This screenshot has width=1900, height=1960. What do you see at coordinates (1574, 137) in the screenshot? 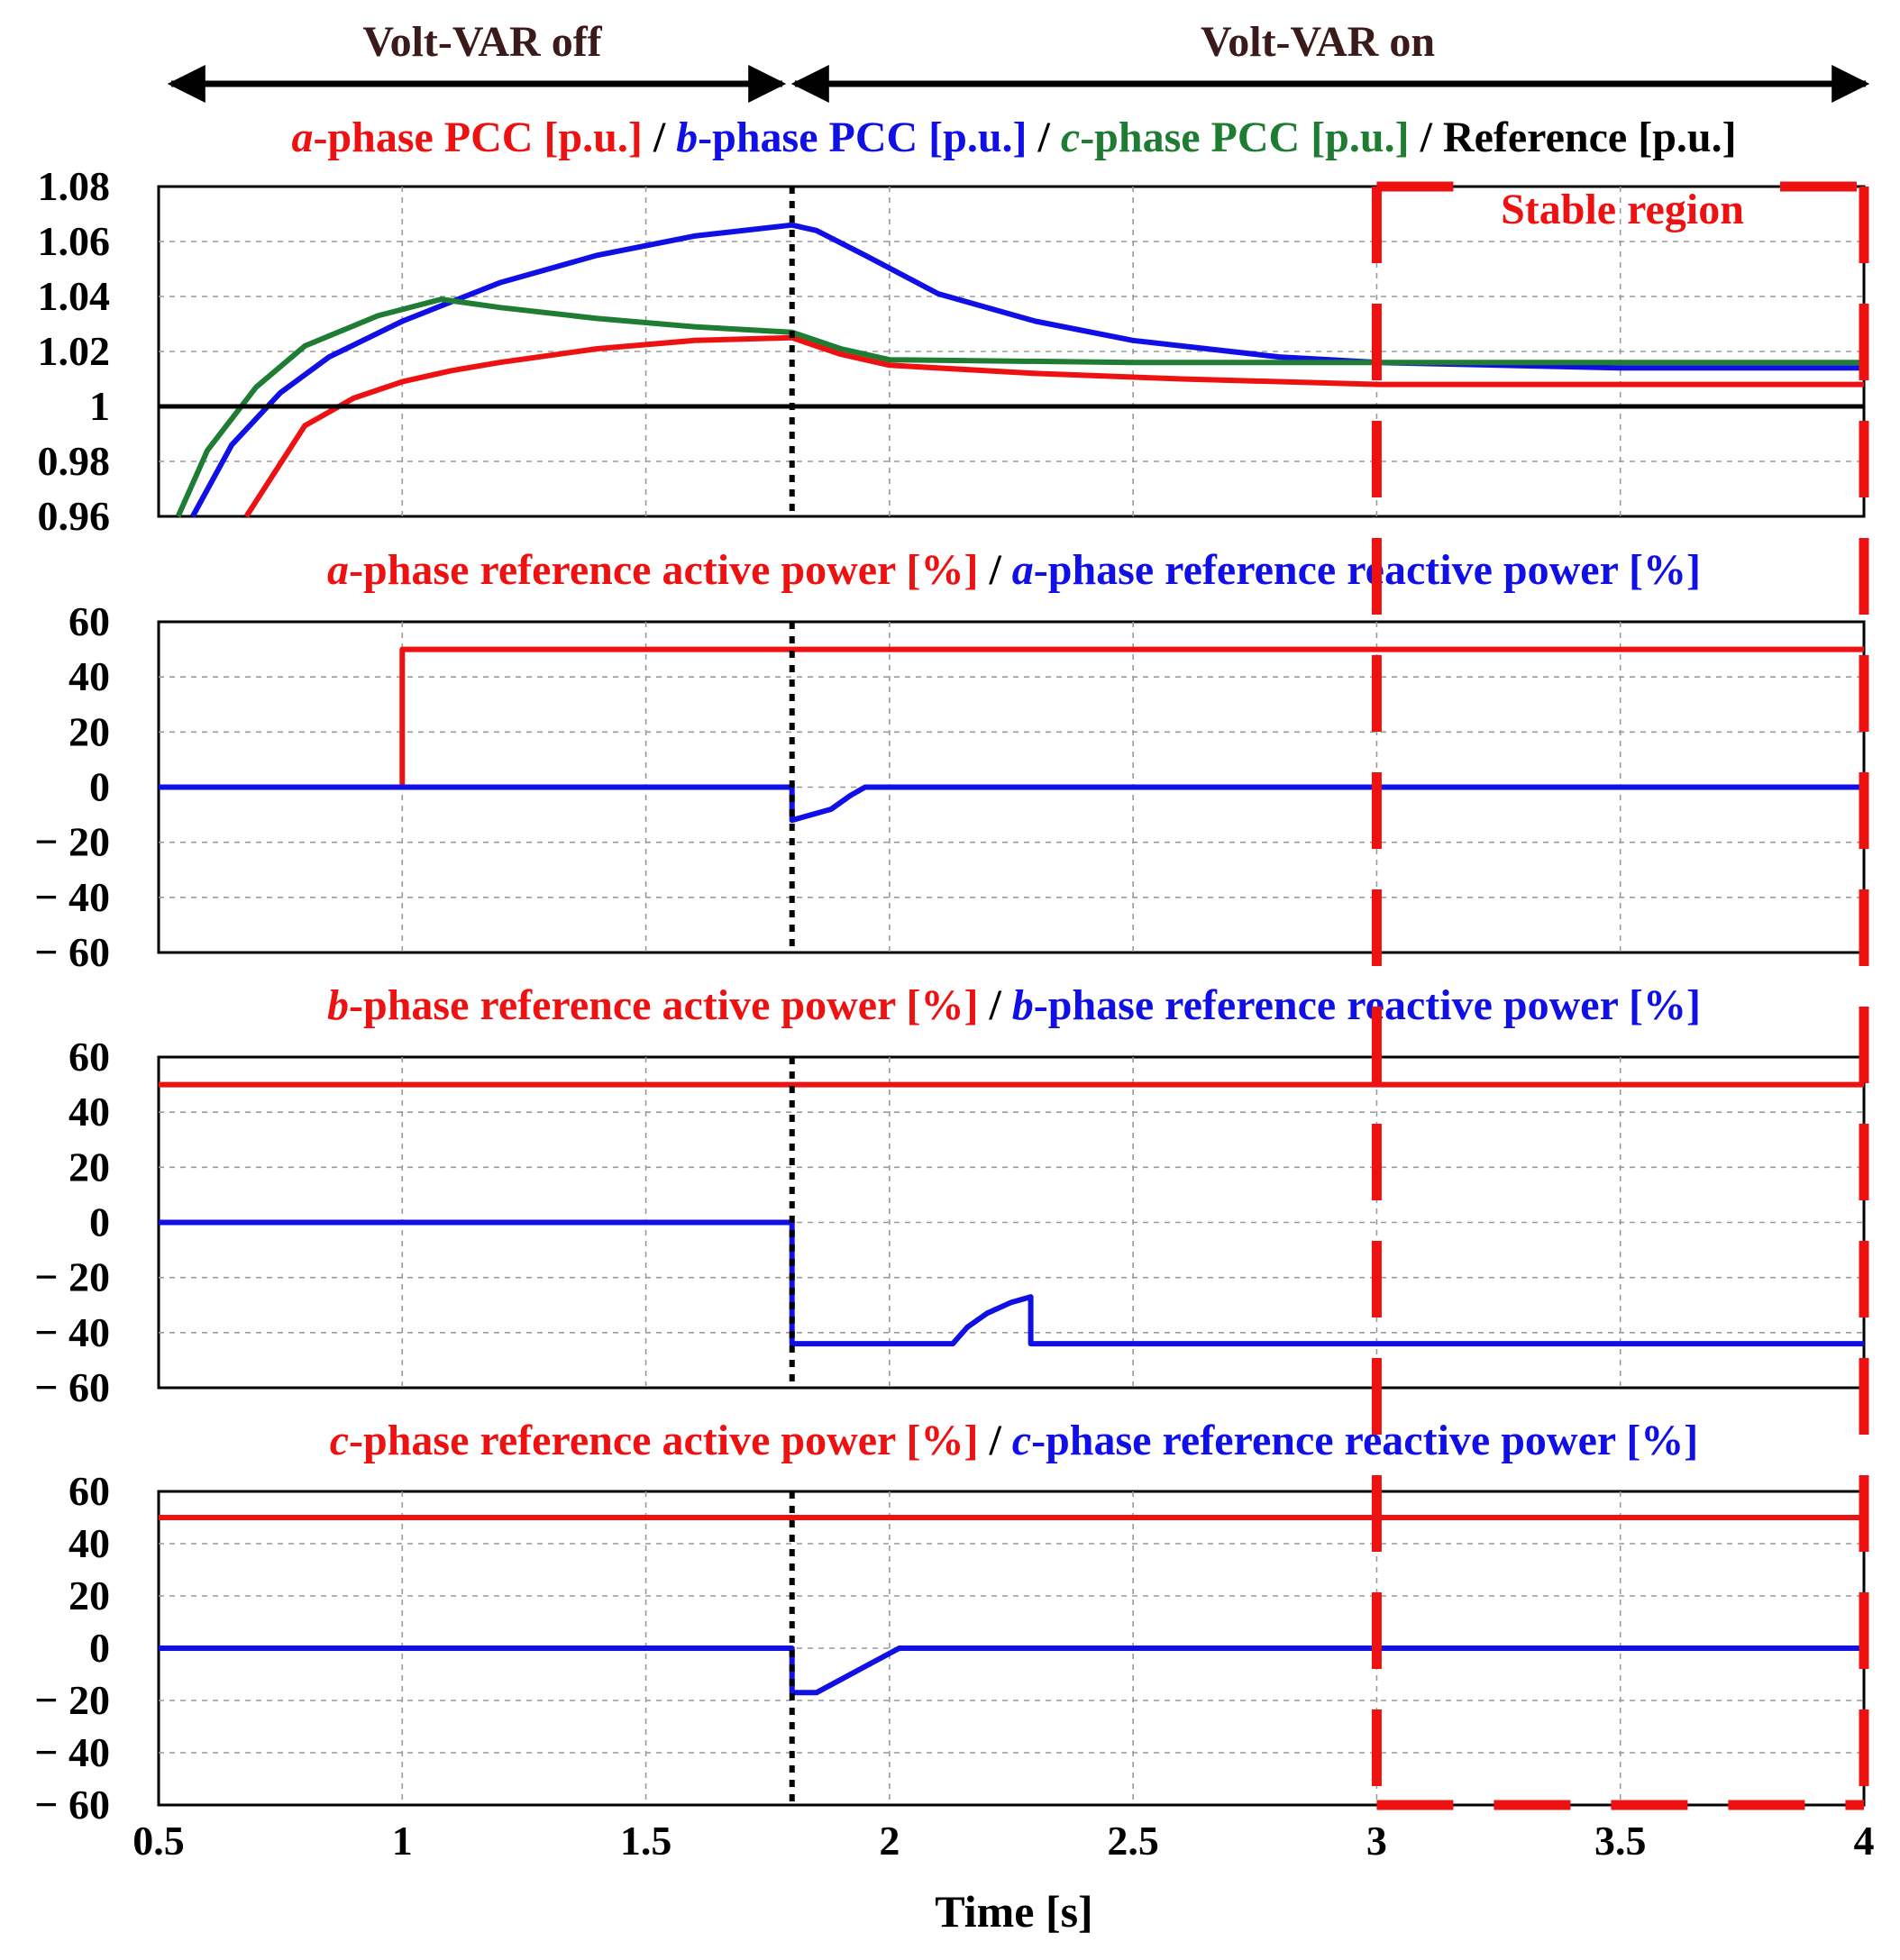
I see `panel-title-part: / Reference [p.u.]` at bounding box center [1574, 137].